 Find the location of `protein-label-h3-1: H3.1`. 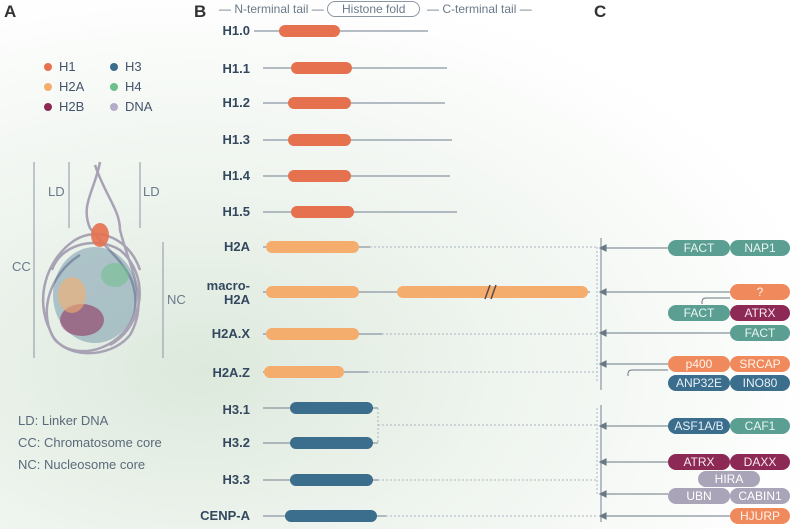

protein-label-h3-1: H3.1 is located at coordinates (236, 409).